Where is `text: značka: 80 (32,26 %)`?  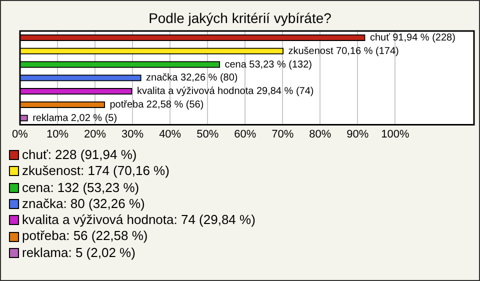 text: značka: 80 (32,26 %) is located at coordinates (83, 204).